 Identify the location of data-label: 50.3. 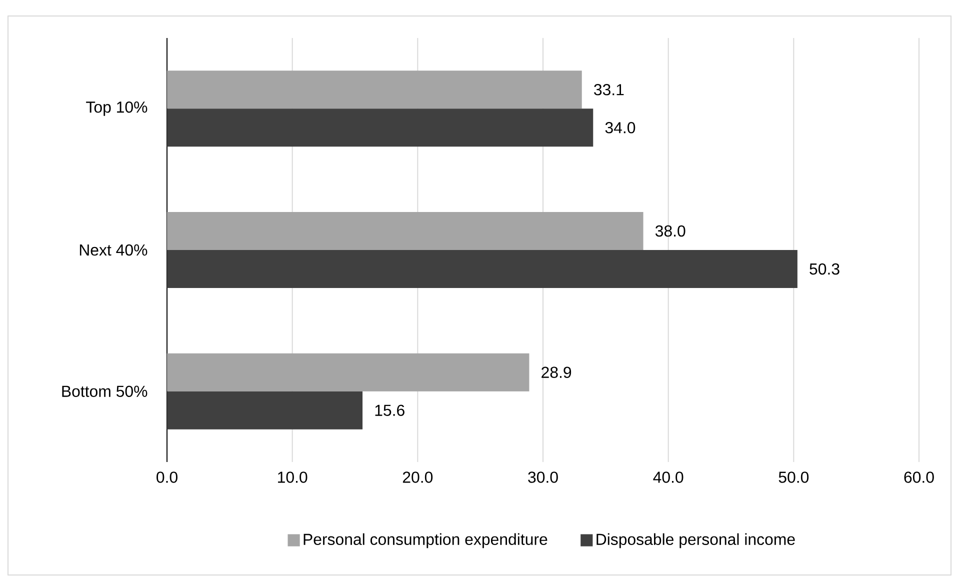
(825, 269).